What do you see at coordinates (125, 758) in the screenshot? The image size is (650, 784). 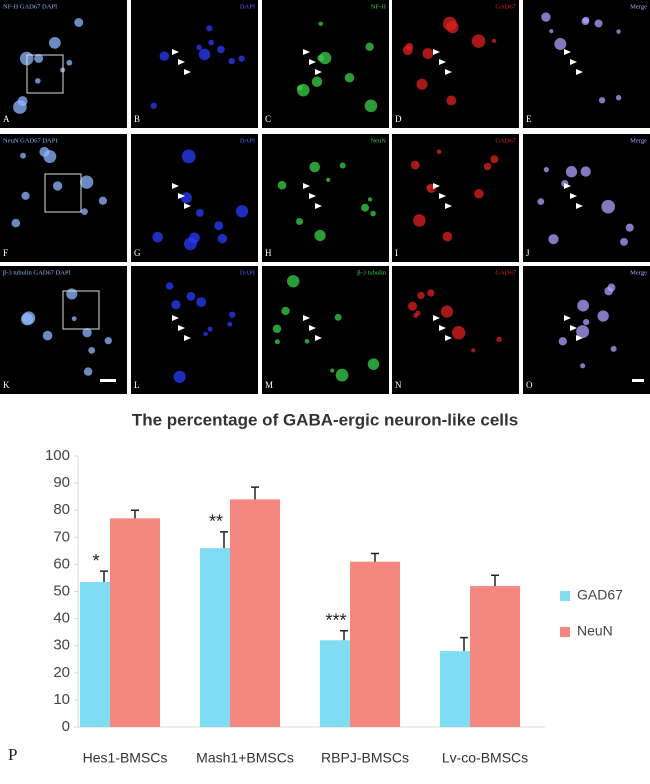 I see `x-tick-label: Hes1-BMSCs` at bounding box center [125, 758].